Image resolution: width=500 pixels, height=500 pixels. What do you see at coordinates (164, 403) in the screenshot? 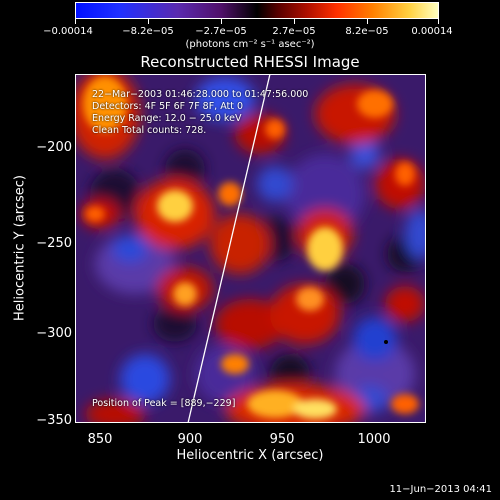
I see `info-peak-position: Position of Peak = [889,−229]` at bounding box center [164, 403].